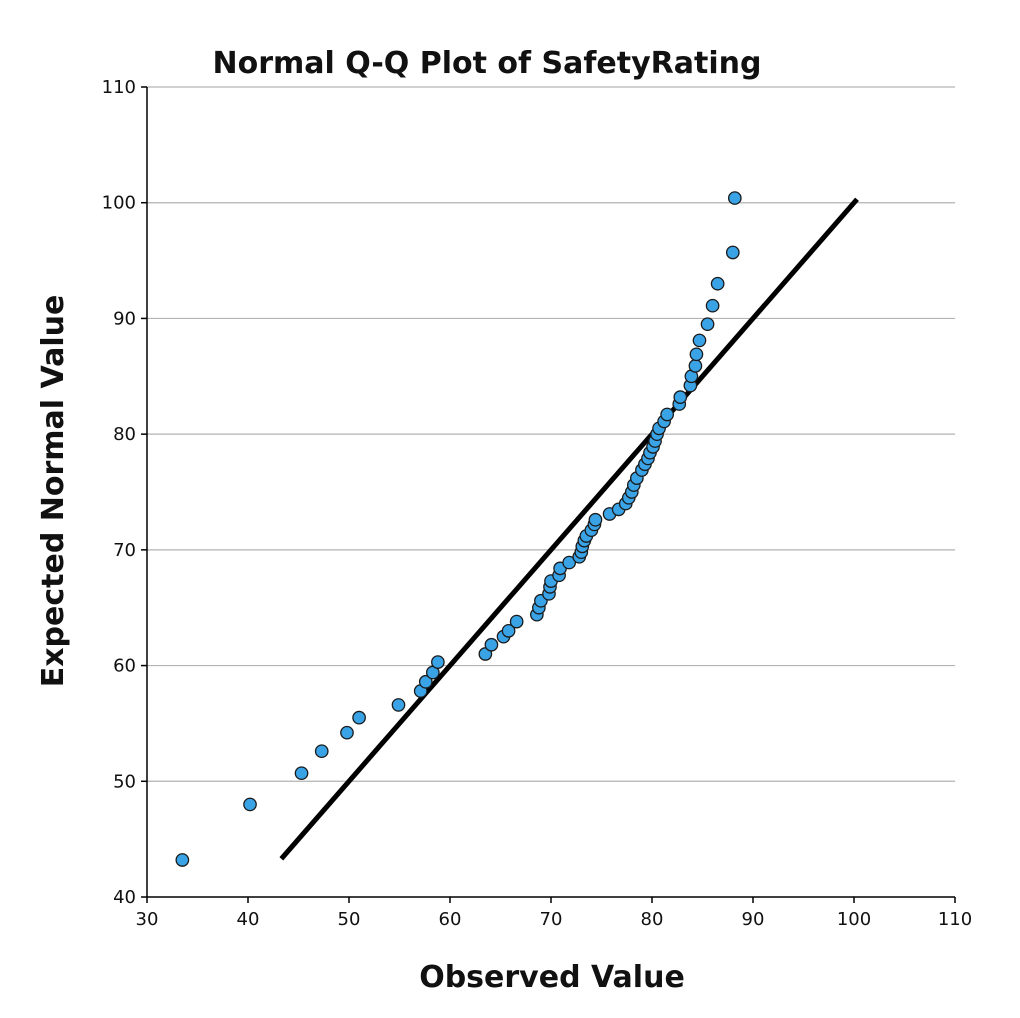 This screenshot has width=1020, height=1018. Describe the element at coordinates (854, 919) in the screenshot. I see `x-tick-label-100: 100` at that location.